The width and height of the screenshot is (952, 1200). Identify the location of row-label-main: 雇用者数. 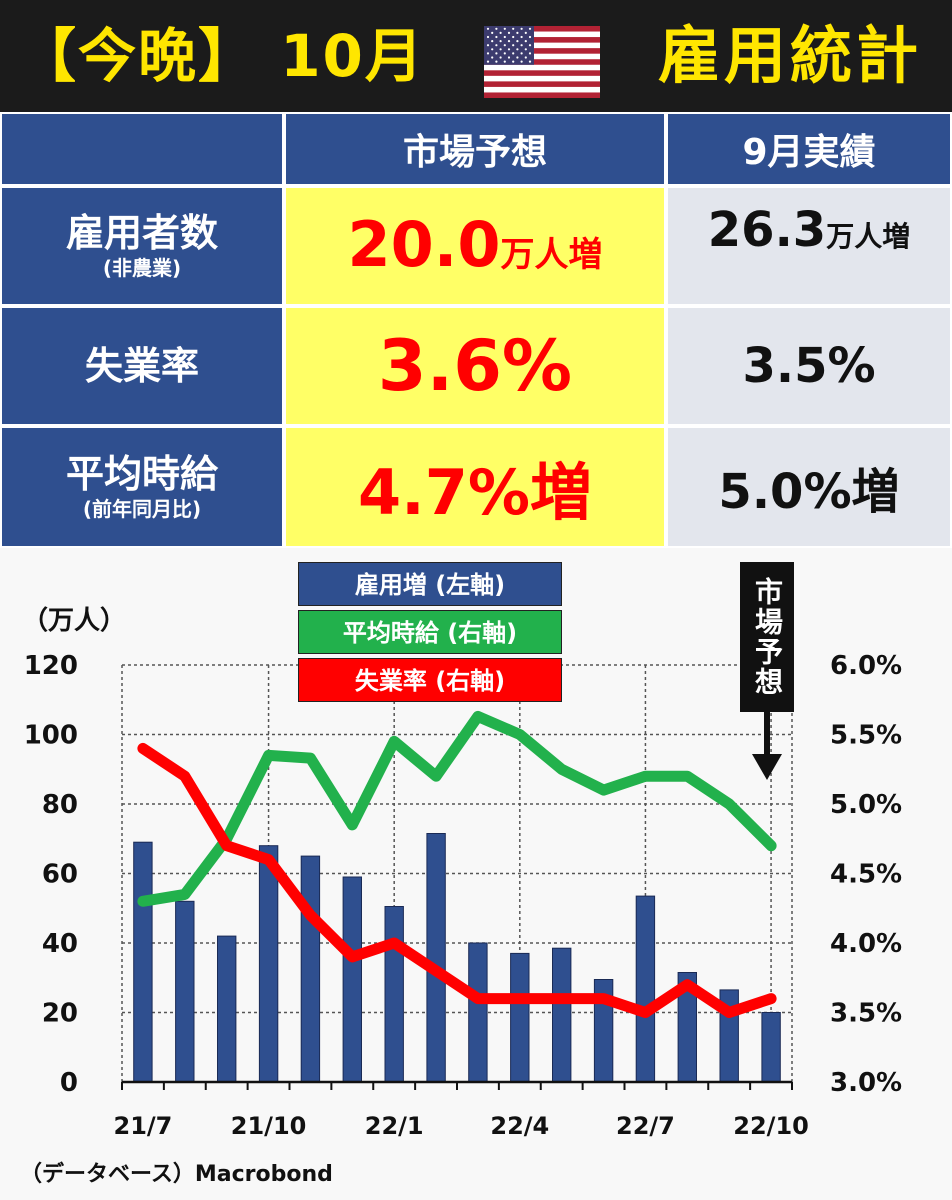
(141, 233).